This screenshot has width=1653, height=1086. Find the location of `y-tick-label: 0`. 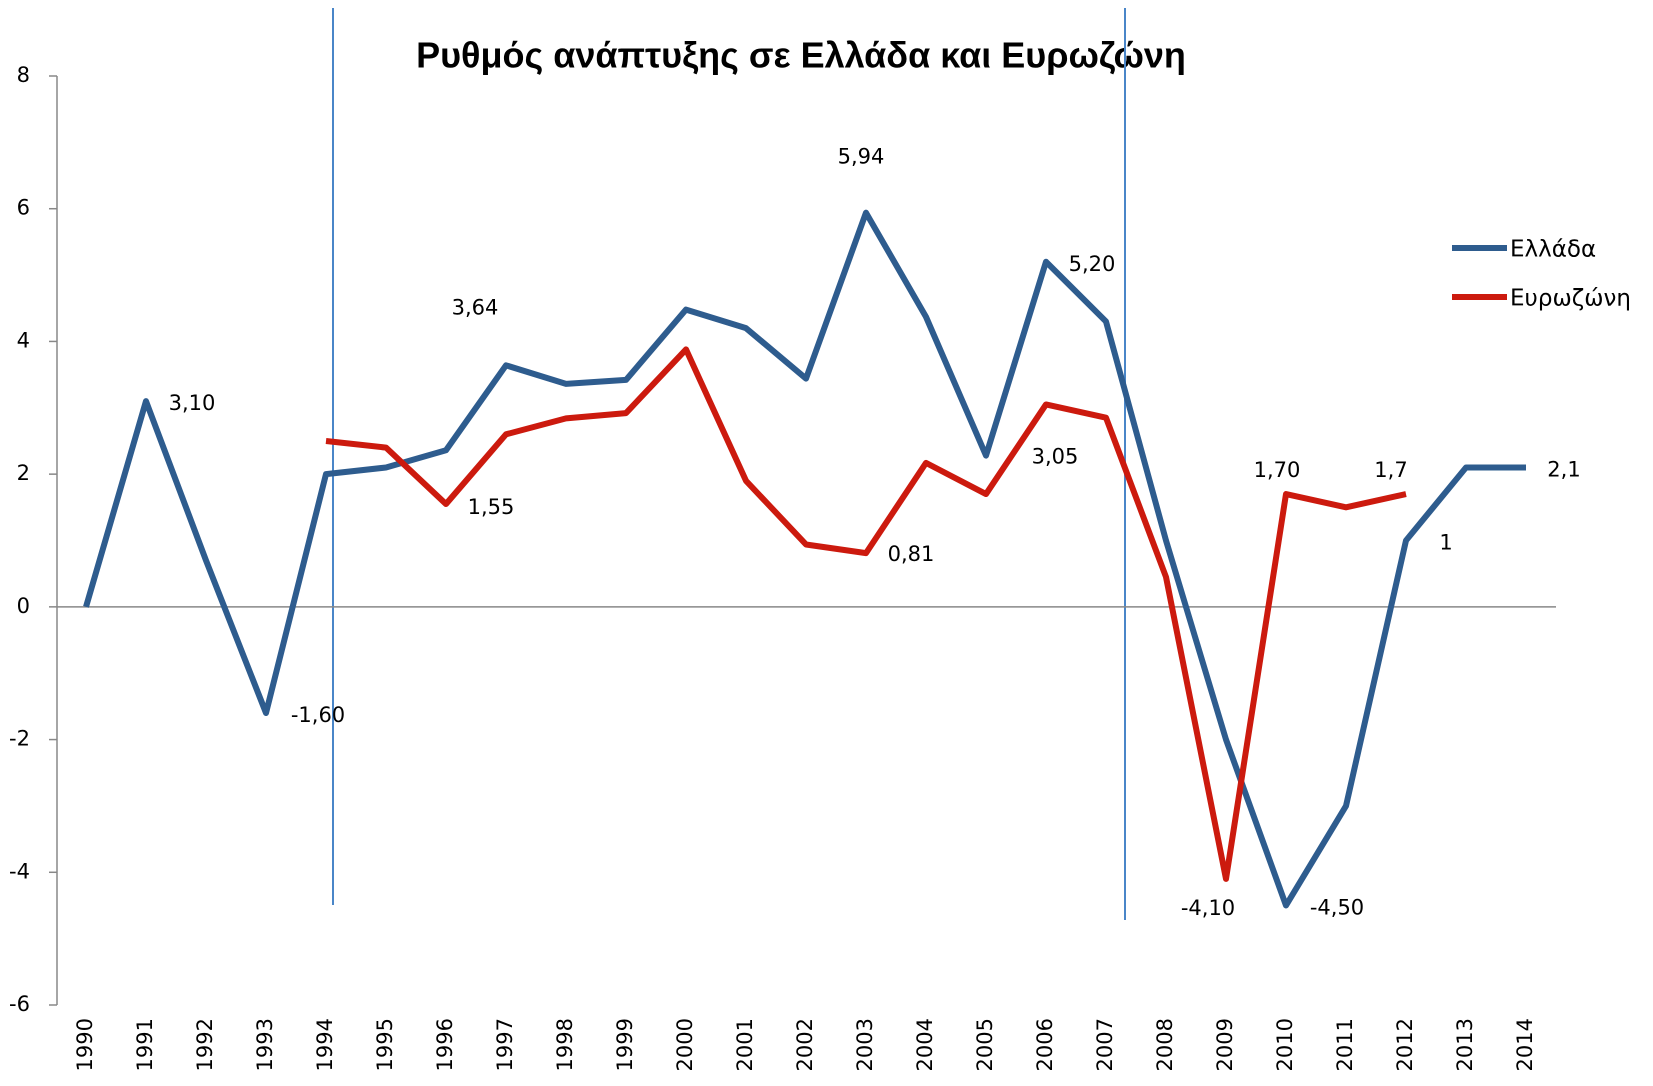

y-tick-label: 0 is located at coordinates (23, 606).